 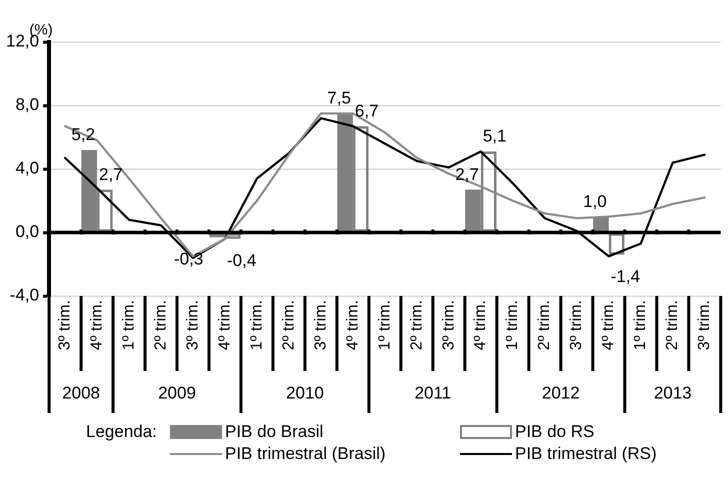 I want to click on text: 2009, so click(x=177, y=393).